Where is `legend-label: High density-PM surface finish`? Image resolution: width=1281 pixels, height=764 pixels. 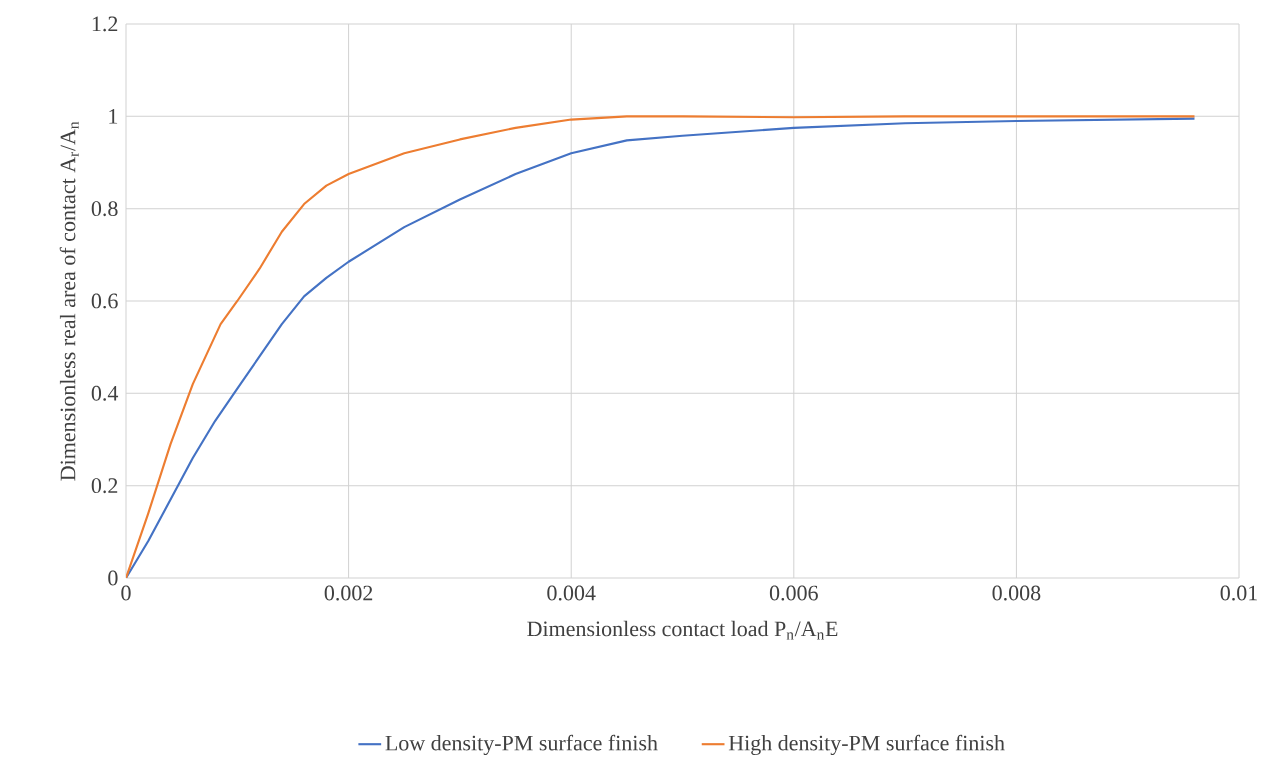 legend-label: High density-PM surface finish is located at coordinates (866, 745).